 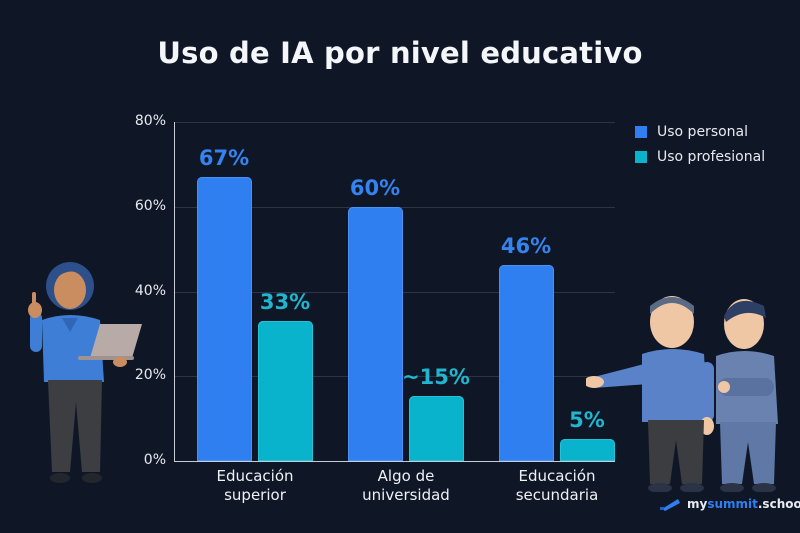 I want to click on x-label-educacion-superior: Educación superior, so click(x=255, y=486).